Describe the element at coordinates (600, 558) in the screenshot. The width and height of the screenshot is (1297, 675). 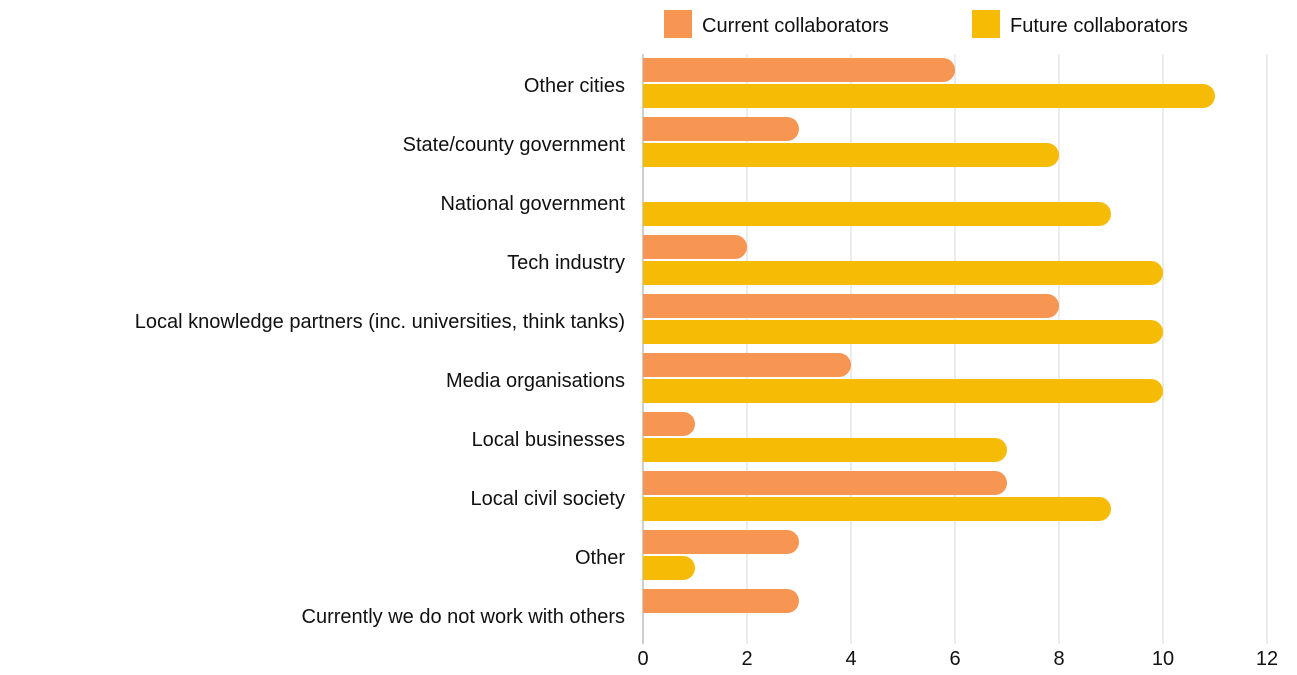
I see `category-label: Other` at that location.